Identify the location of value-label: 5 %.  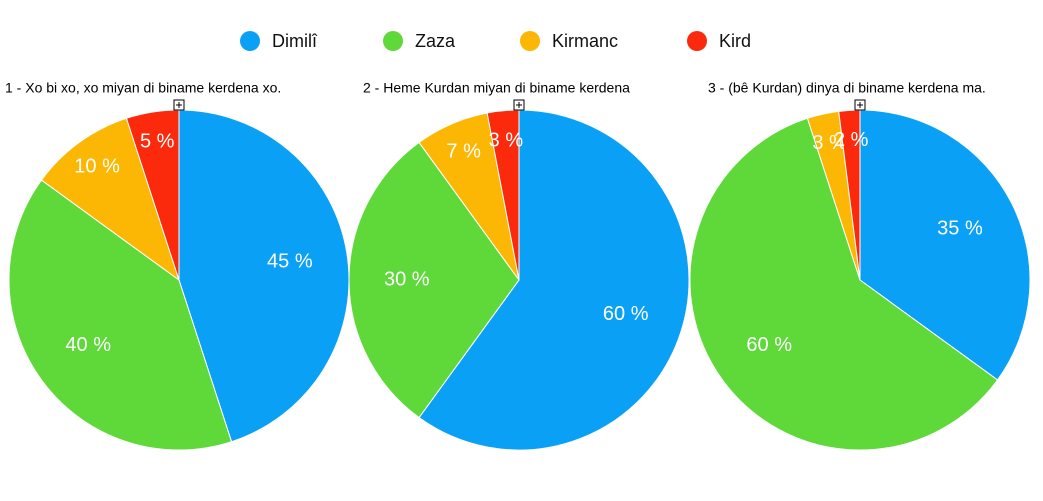
(157, 142).